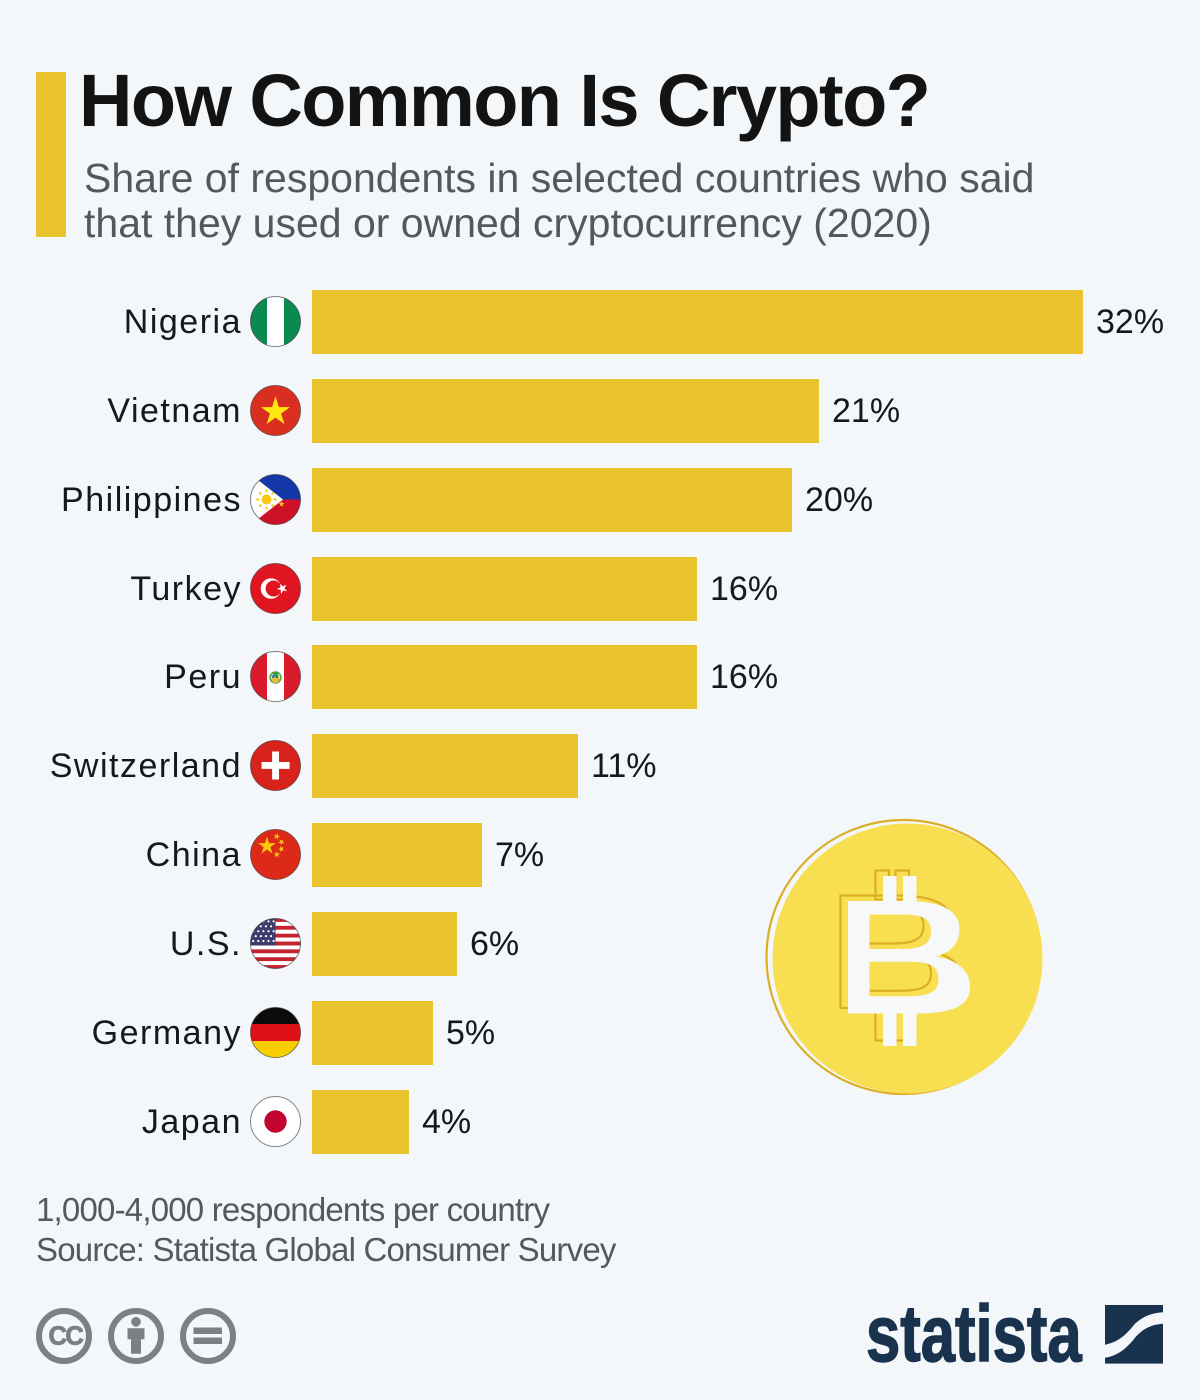 This screenshot has height=1400, width=1200. Describe the element at coordinates (66, 1337) in the screenshot. I see `svg-text: CC` at that location.